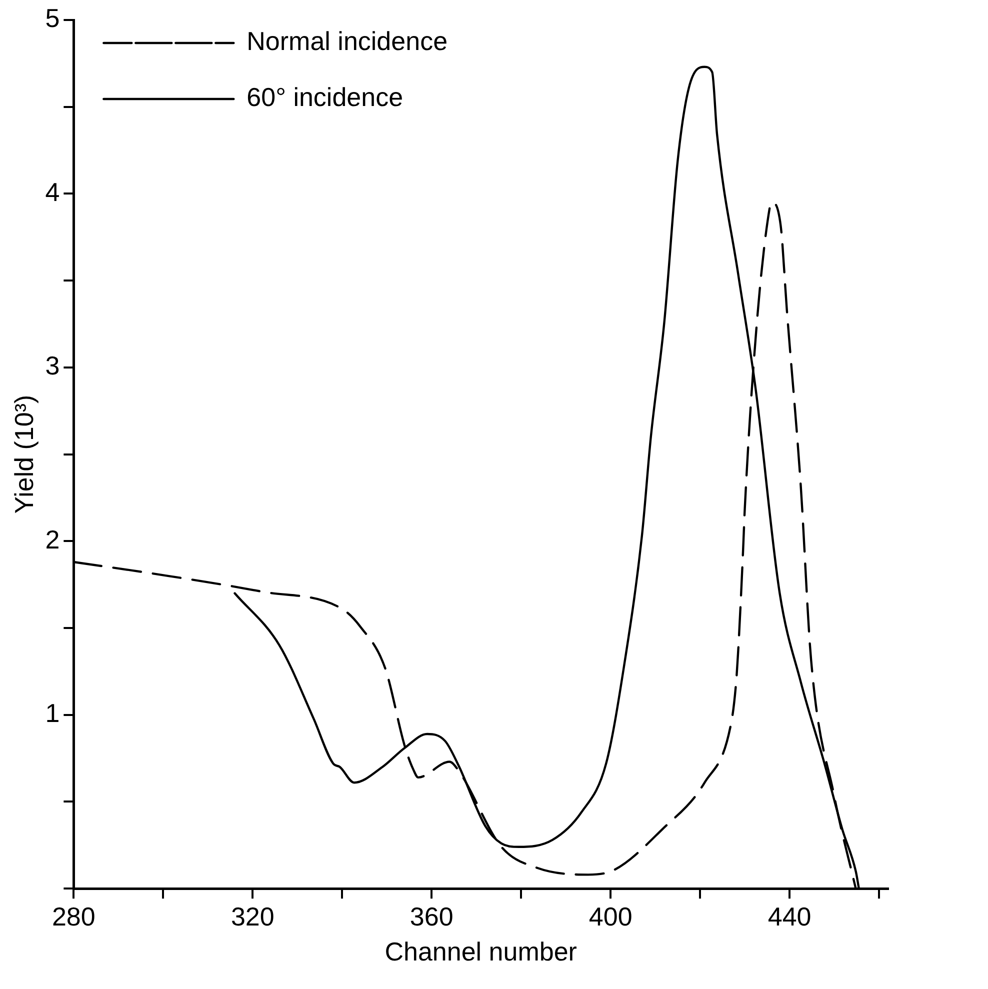 The image size is (988, 989). Describe the element at coordinates (52, 18) in the screenshot. I see `y-tick-label: 5` at that location.